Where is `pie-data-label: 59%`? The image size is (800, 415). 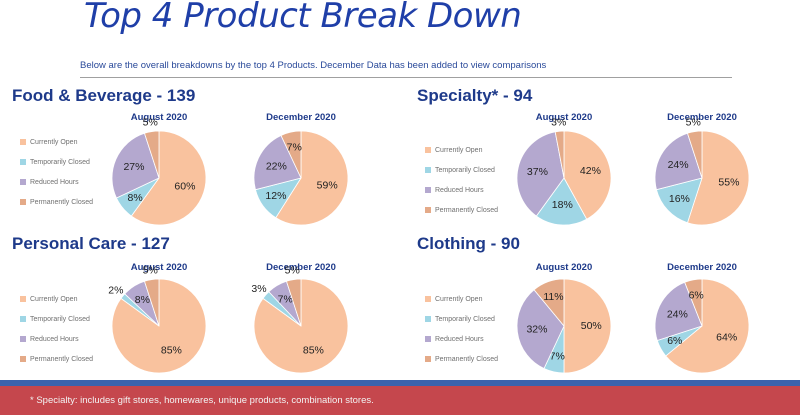
pie-data-label: 59% is located at coordinates (327, 186).